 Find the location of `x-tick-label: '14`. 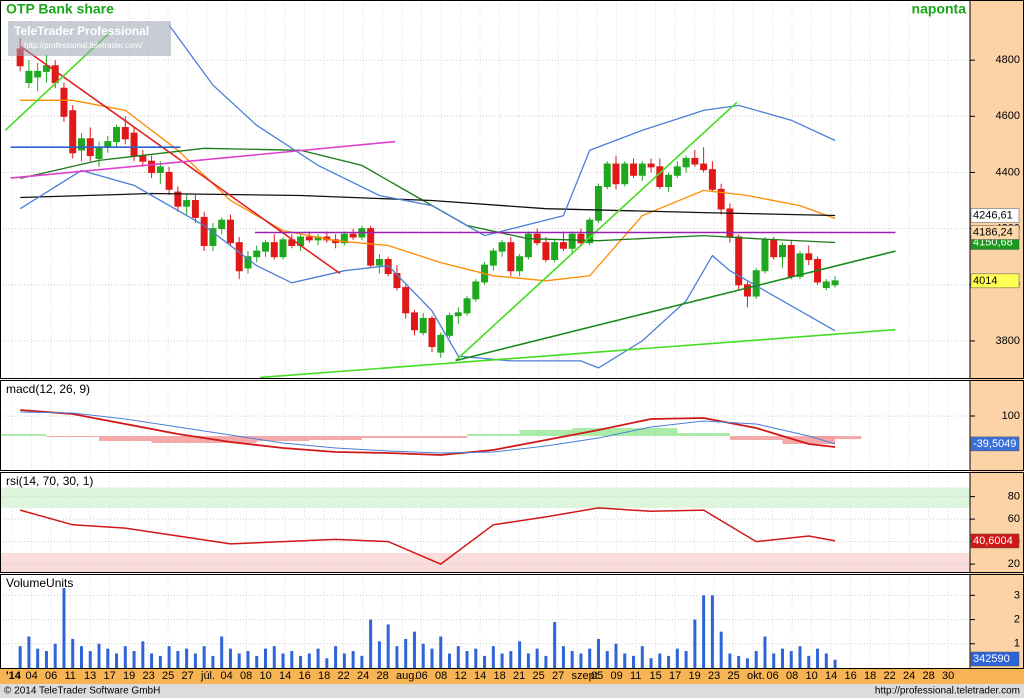

x-tick-label: '14 is located at coordinates (14, 676).